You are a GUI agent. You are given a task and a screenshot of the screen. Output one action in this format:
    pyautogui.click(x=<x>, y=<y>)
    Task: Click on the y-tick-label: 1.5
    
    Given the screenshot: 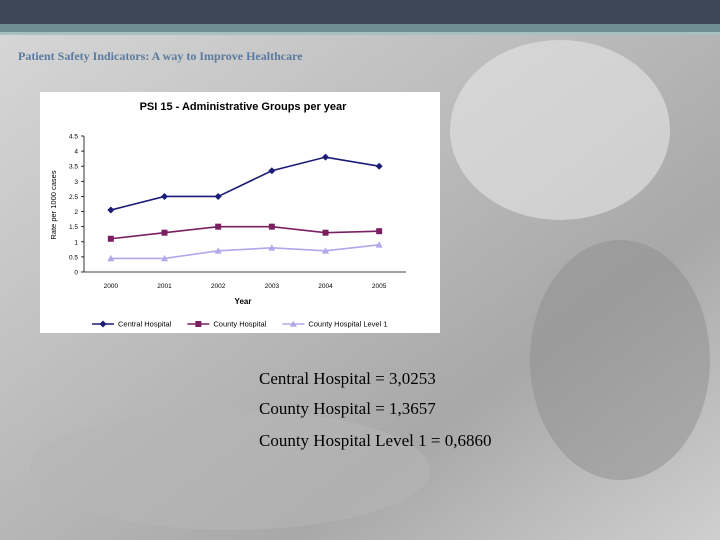 What is the action you would take?
    pyautogui.click(x=73, y=227)
    